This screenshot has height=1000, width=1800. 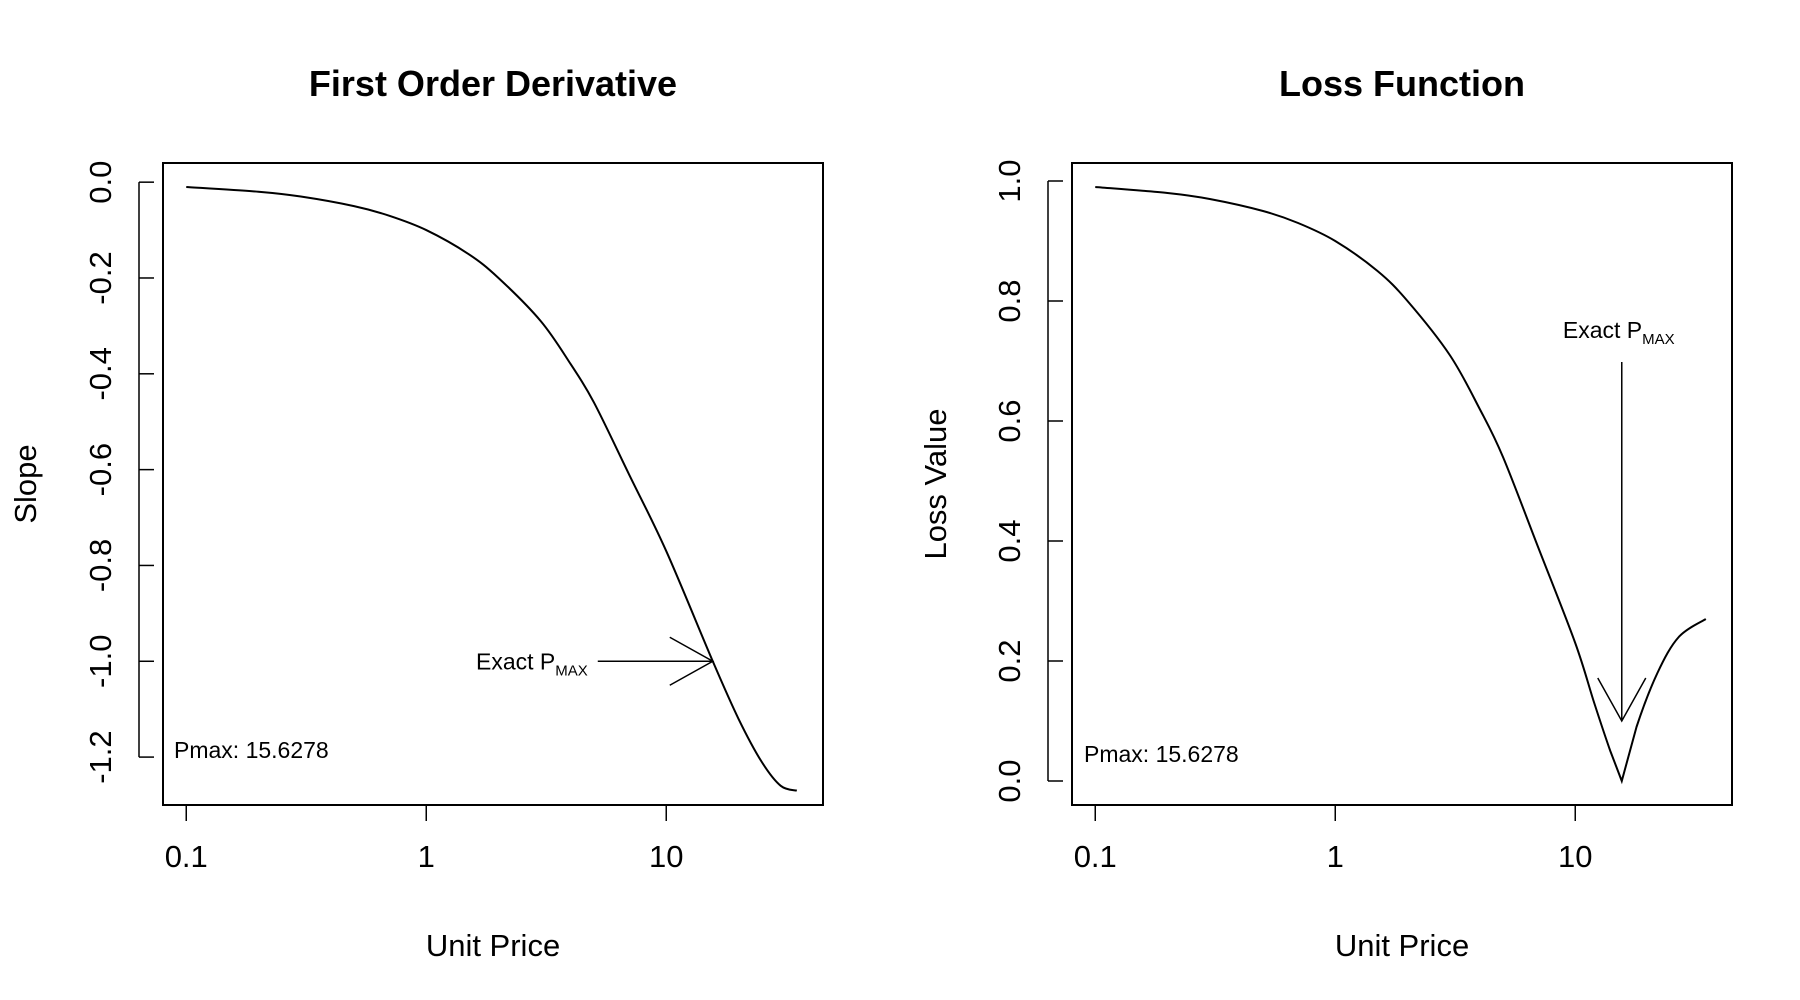 I want to click on loss-x-axis-label: Unit Price, so click(x=1402, y=945).